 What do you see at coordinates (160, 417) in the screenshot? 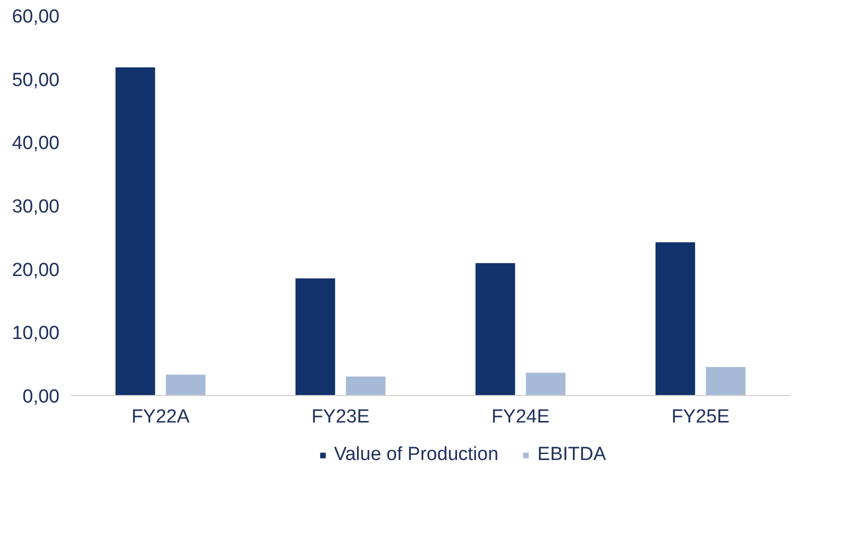
I see `x-tick-label: FY22A` at bounding box center [160, 417].